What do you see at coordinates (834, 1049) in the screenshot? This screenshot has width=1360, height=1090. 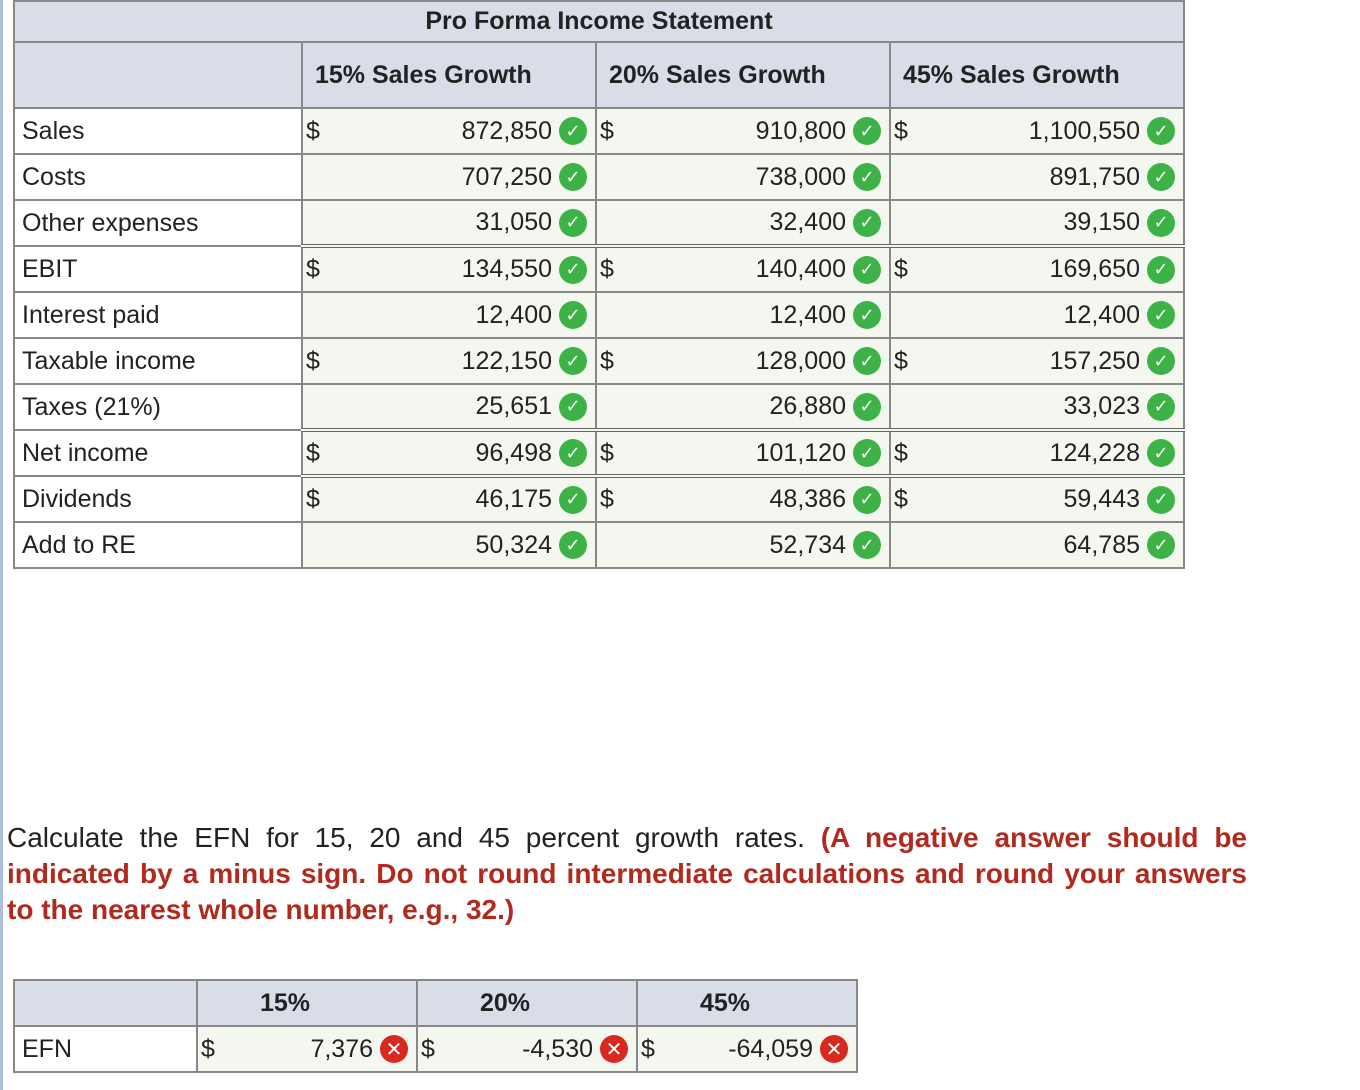 I see `x-circle-icon: ✕` at bounding box center [834, 1049].